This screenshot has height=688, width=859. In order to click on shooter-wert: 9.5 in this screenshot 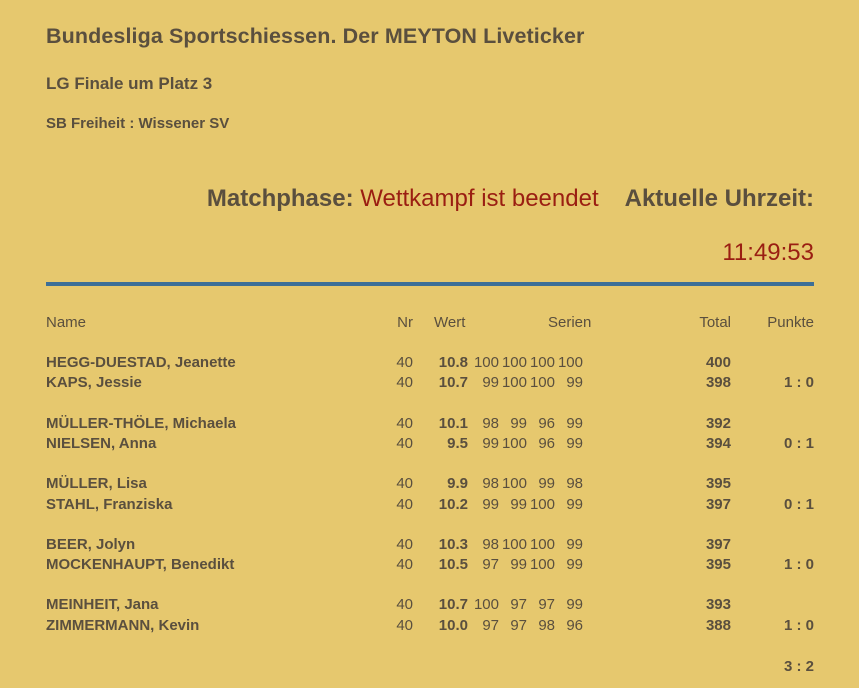, I will do `click(457, 443)`.